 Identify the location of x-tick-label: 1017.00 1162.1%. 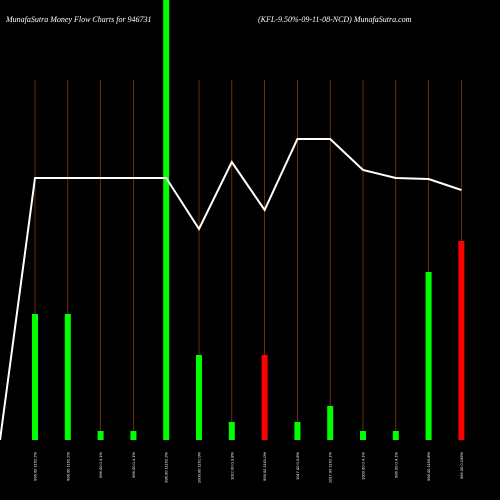
(330, 468).